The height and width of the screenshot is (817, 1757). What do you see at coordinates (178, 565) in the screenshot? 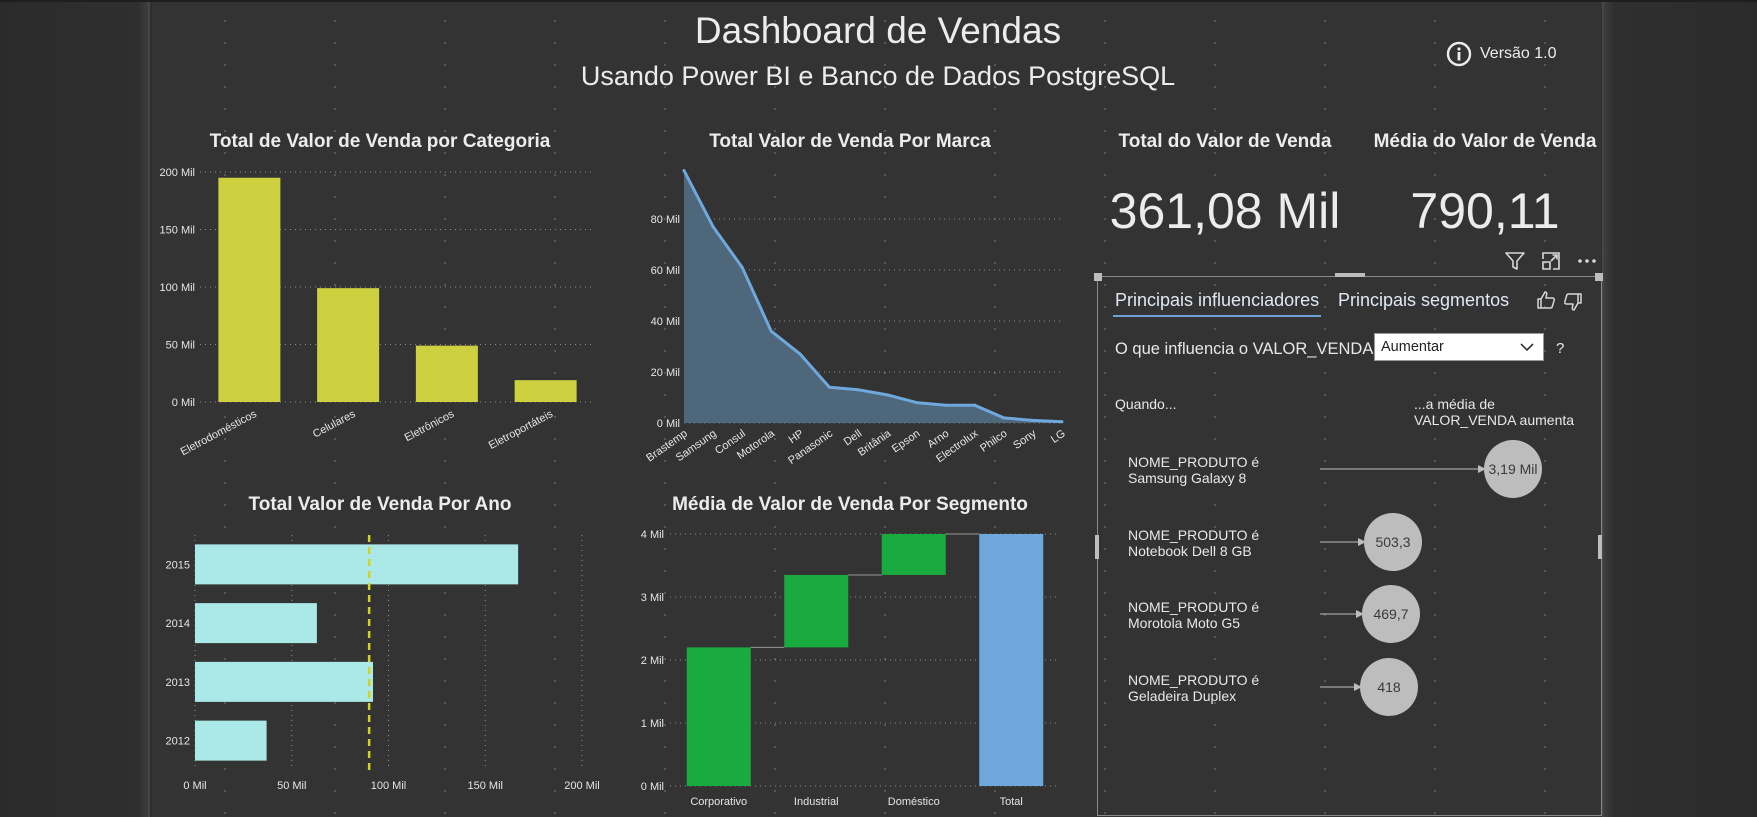
I see `y-tick-label: 2015` at bounding box center [178, 565].